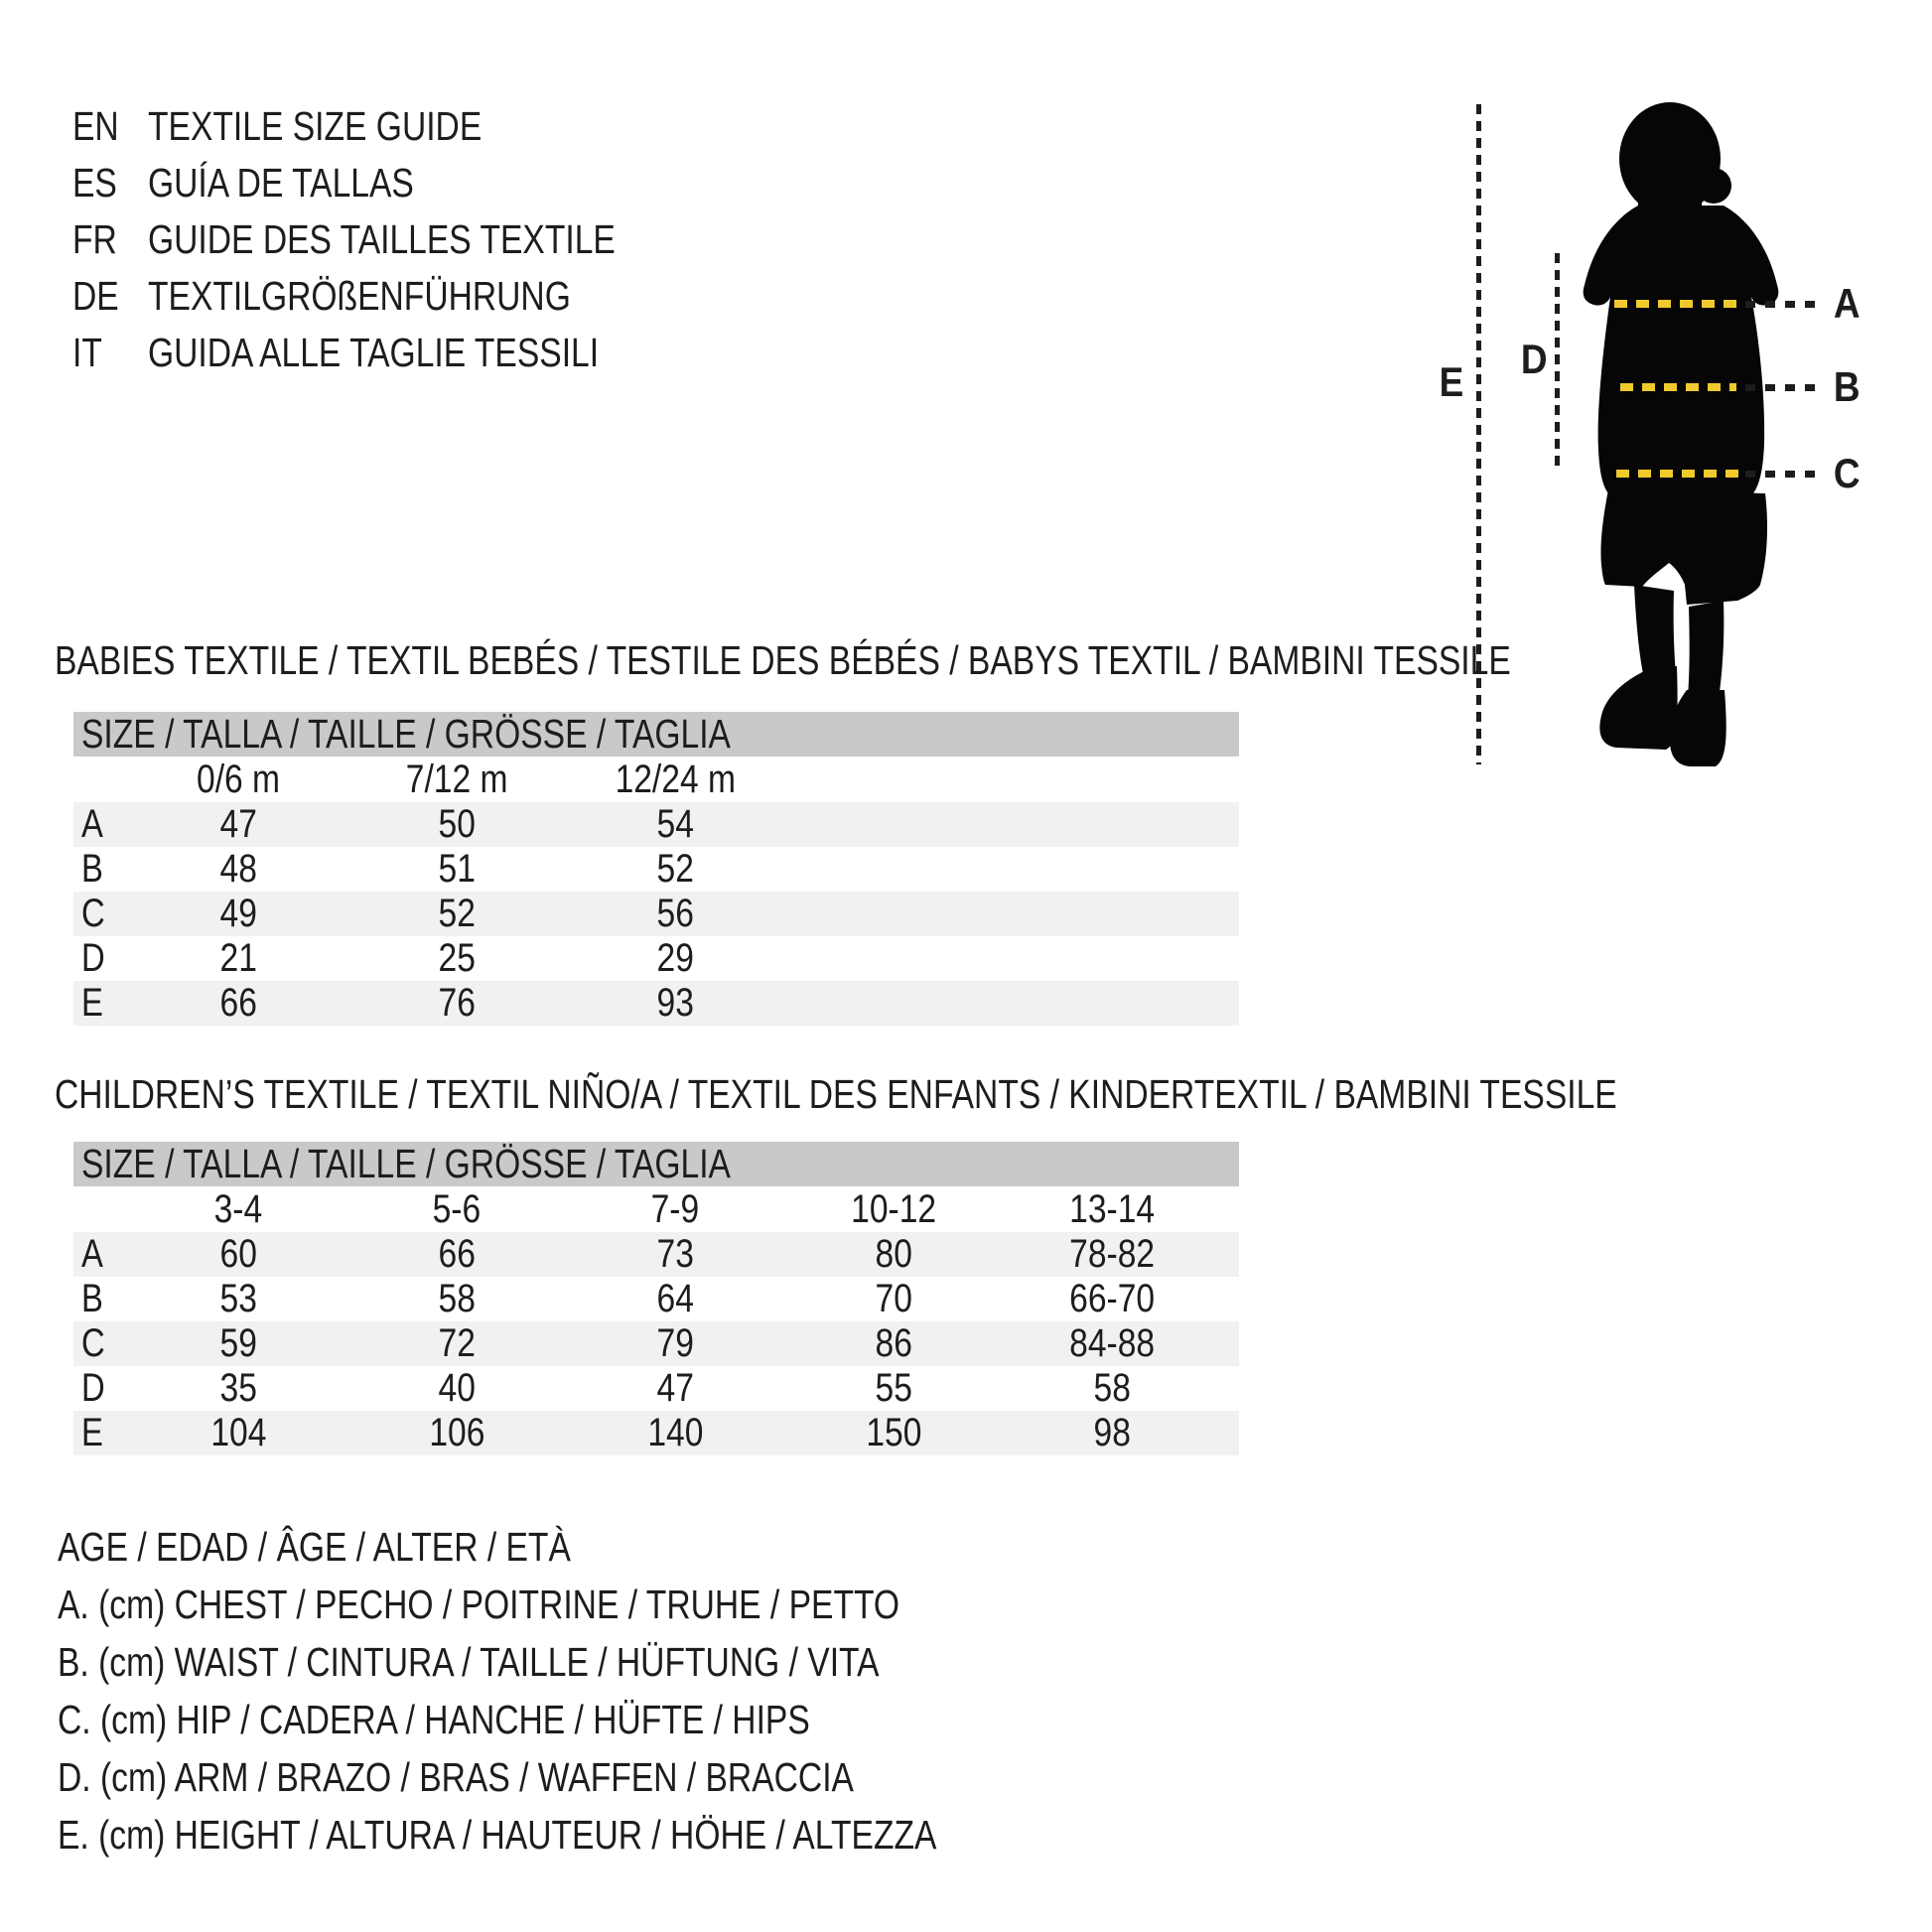 The width and height of the screenshot is (1932, 1932). What do you see at coordinates (675, 780) in the screenshot?
I see `babies-col-2: 12/24 m` at bounding box center [675, 780].